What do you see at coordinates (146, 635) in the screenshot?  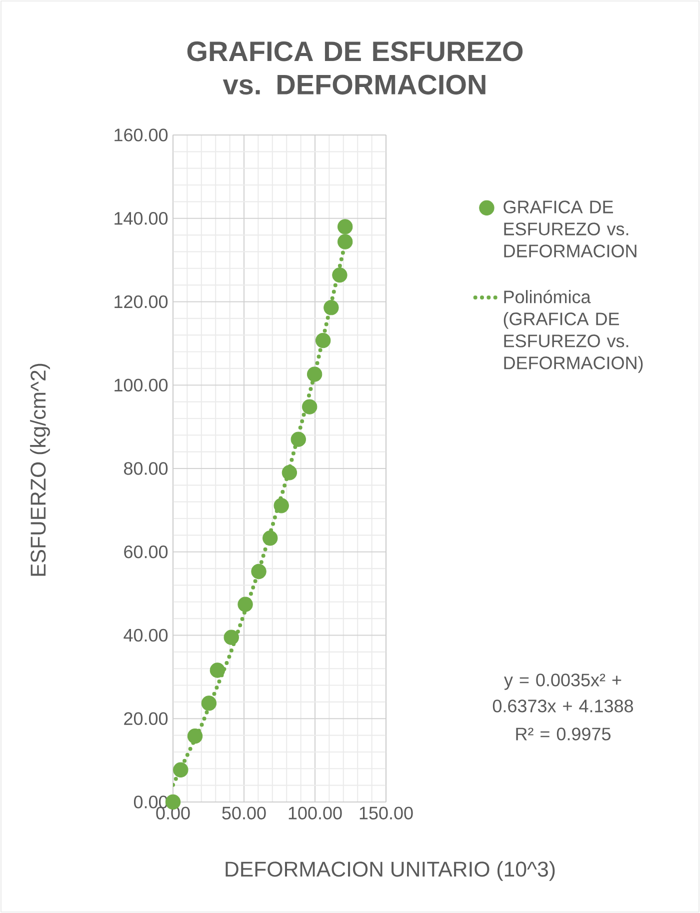 I see `y-tick-label: 40.00` at bounding box center [146, 635].